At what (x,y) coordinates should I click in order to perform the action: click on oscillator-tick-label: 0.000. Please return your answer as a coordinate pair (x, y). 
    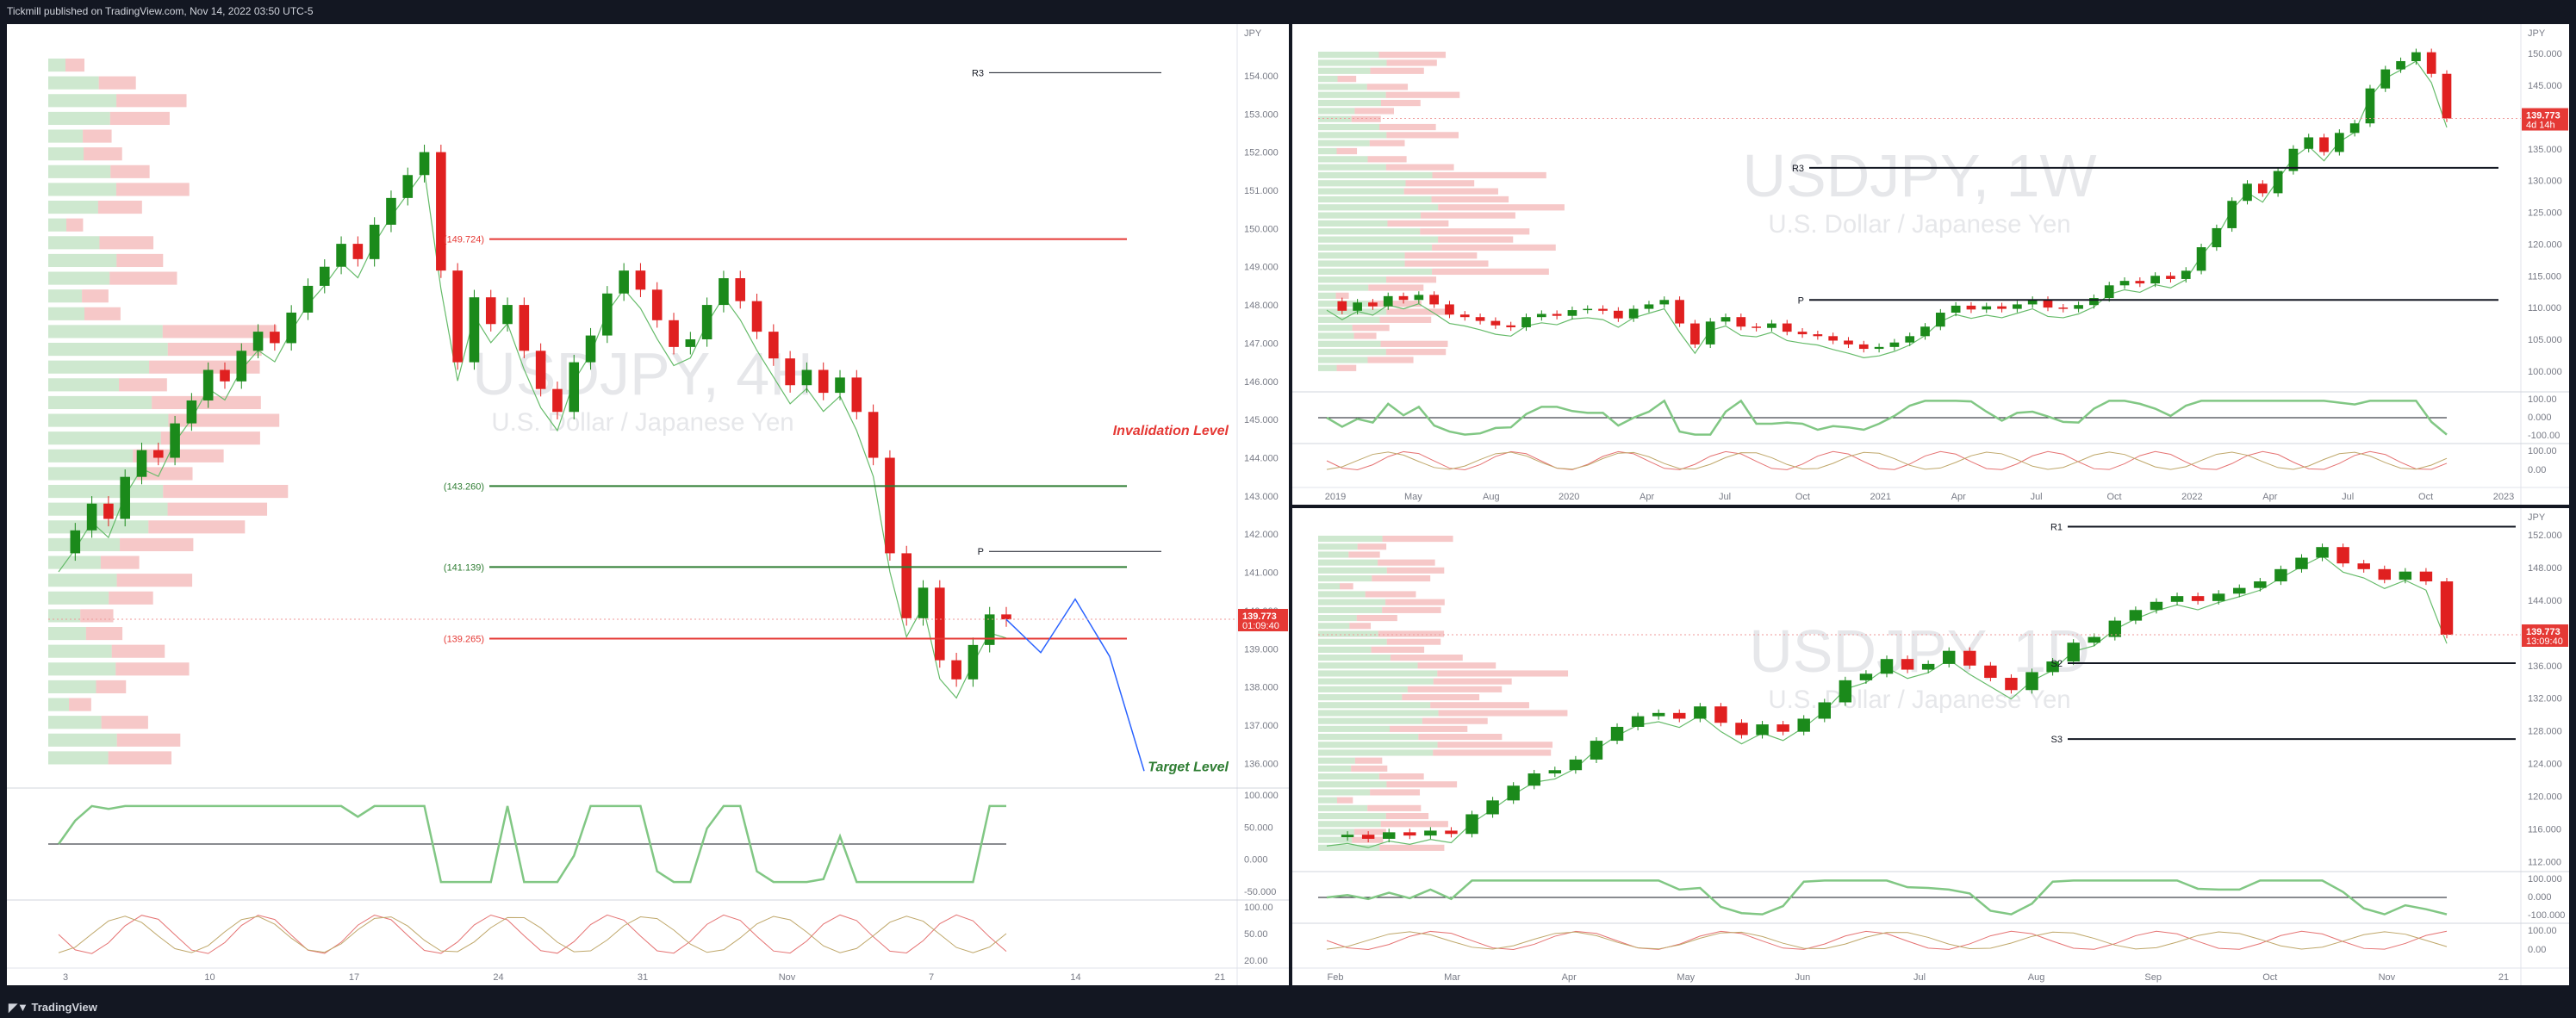
    Looking at the image, I should click on (1256, 860).